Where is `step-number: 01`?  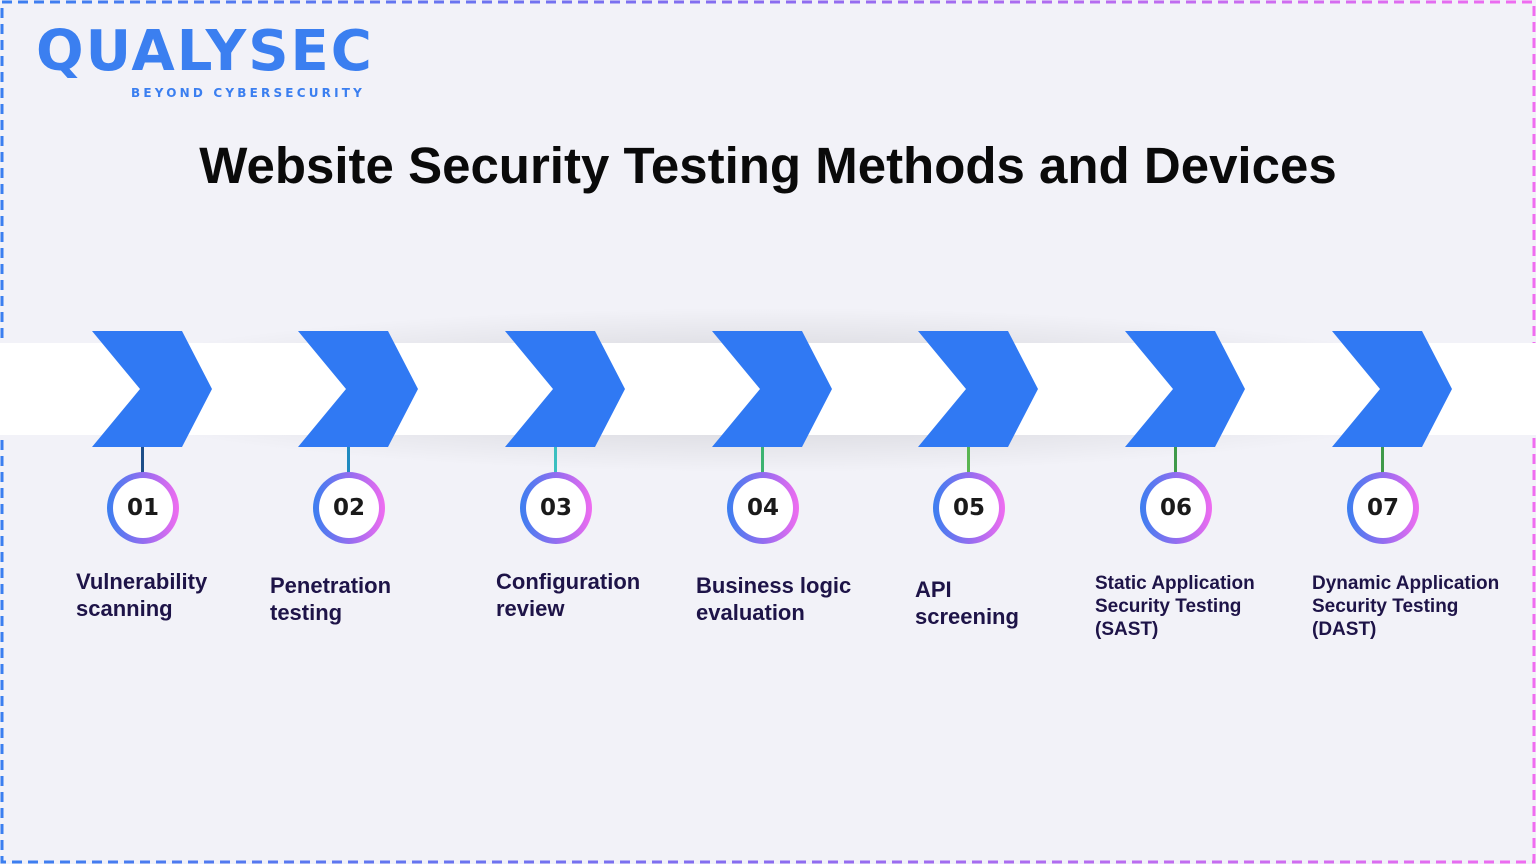
step-number: 01 is located at coordinates (143, 508).